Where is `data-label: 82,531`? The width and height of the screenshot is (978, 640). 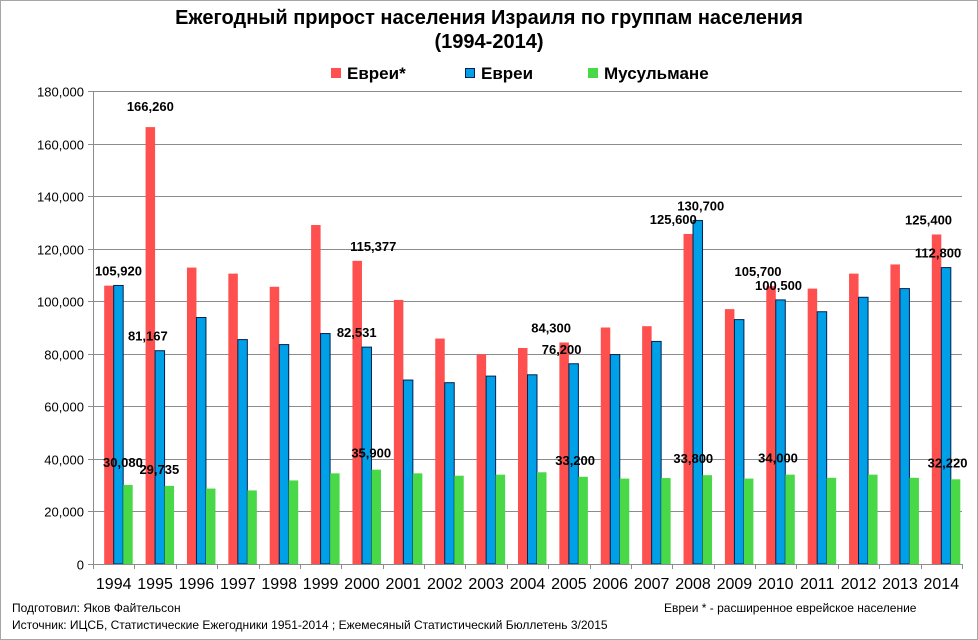
data-label: 82,531 is located at coordinates (357, 332).